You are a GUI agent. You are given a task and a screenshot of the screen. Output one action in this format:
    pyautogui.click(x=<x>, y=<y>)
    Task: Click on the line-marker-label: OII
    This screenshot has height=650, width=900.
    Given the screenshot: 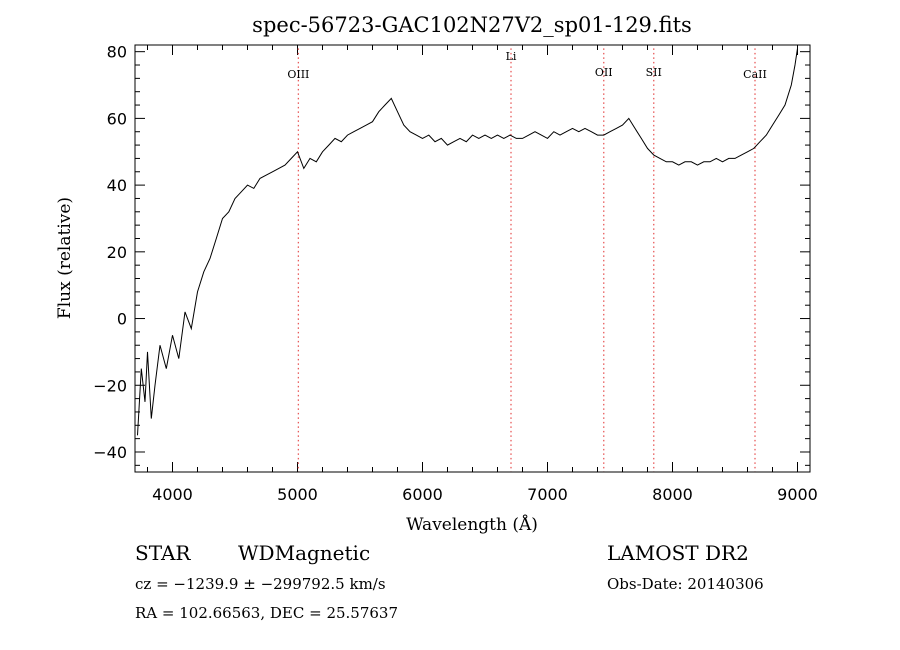 What is the action you would take?
    pyautogui.click(x=604, y=72)
    